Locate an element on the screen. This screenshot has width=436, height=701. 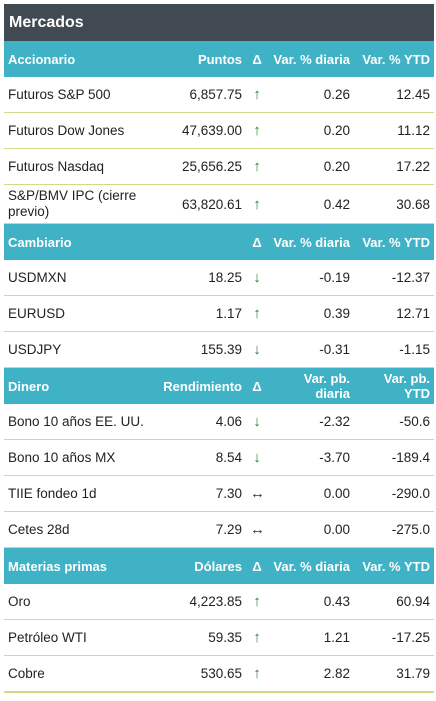
daily-change: 0.43 is located at coordinates (311, 602).